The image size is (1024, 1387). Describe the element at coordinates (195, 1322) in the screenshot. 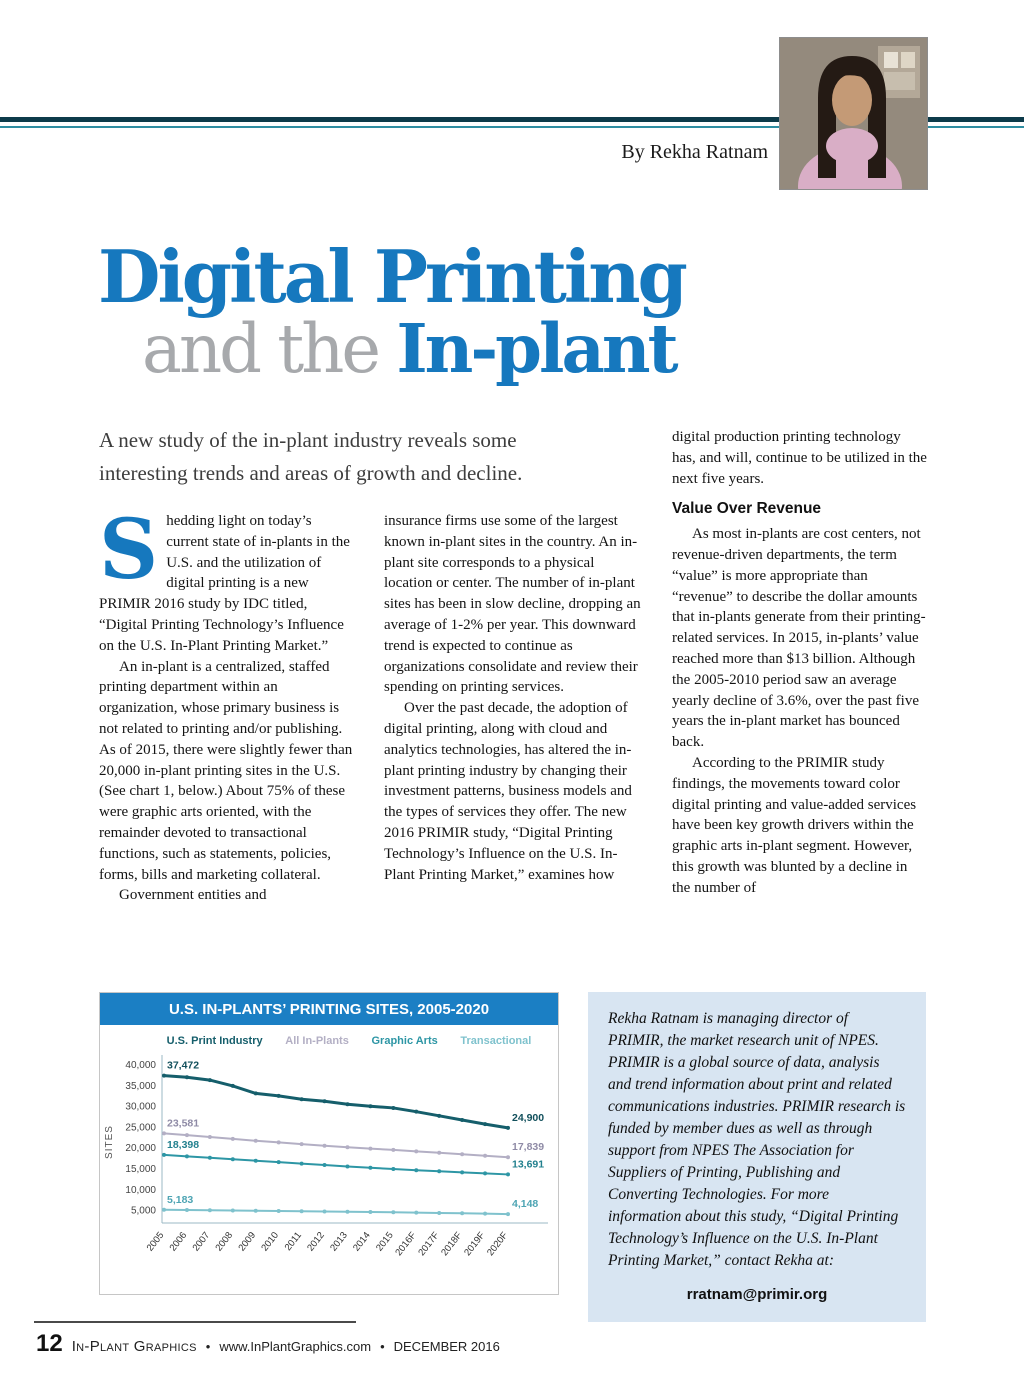

I see `footer-rule` at that location.